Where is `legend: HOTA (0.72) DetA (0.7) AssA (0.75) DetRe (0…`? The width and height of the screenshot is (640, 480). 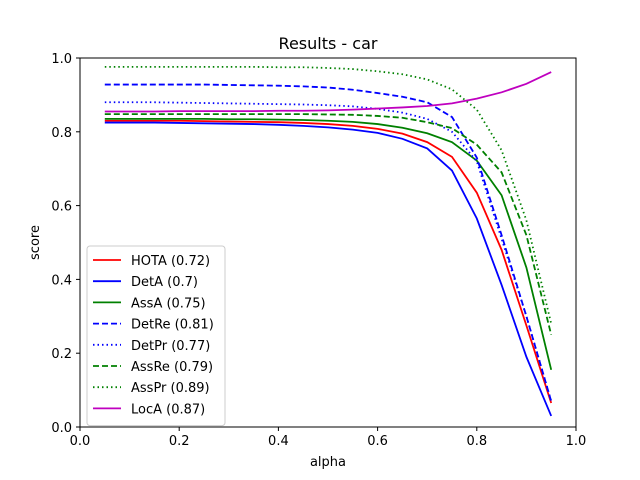
legend: HOTA (0.72) DetA (0.7) AssA (0.75) DetRe (0… is located at coordinates (156, 336).